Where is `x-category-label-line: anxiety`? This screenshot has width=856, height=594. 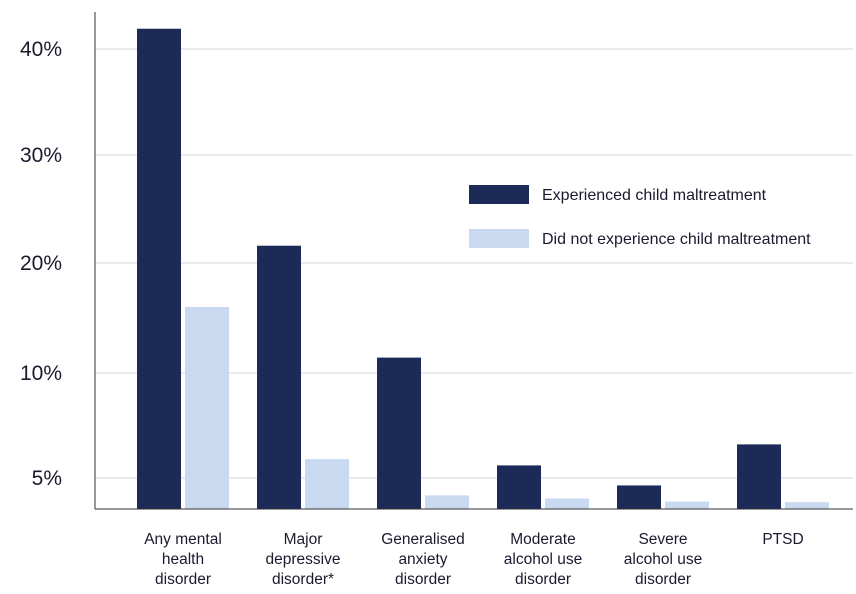 x-category-label-line: anxiety is located at coordinates (422, 559).